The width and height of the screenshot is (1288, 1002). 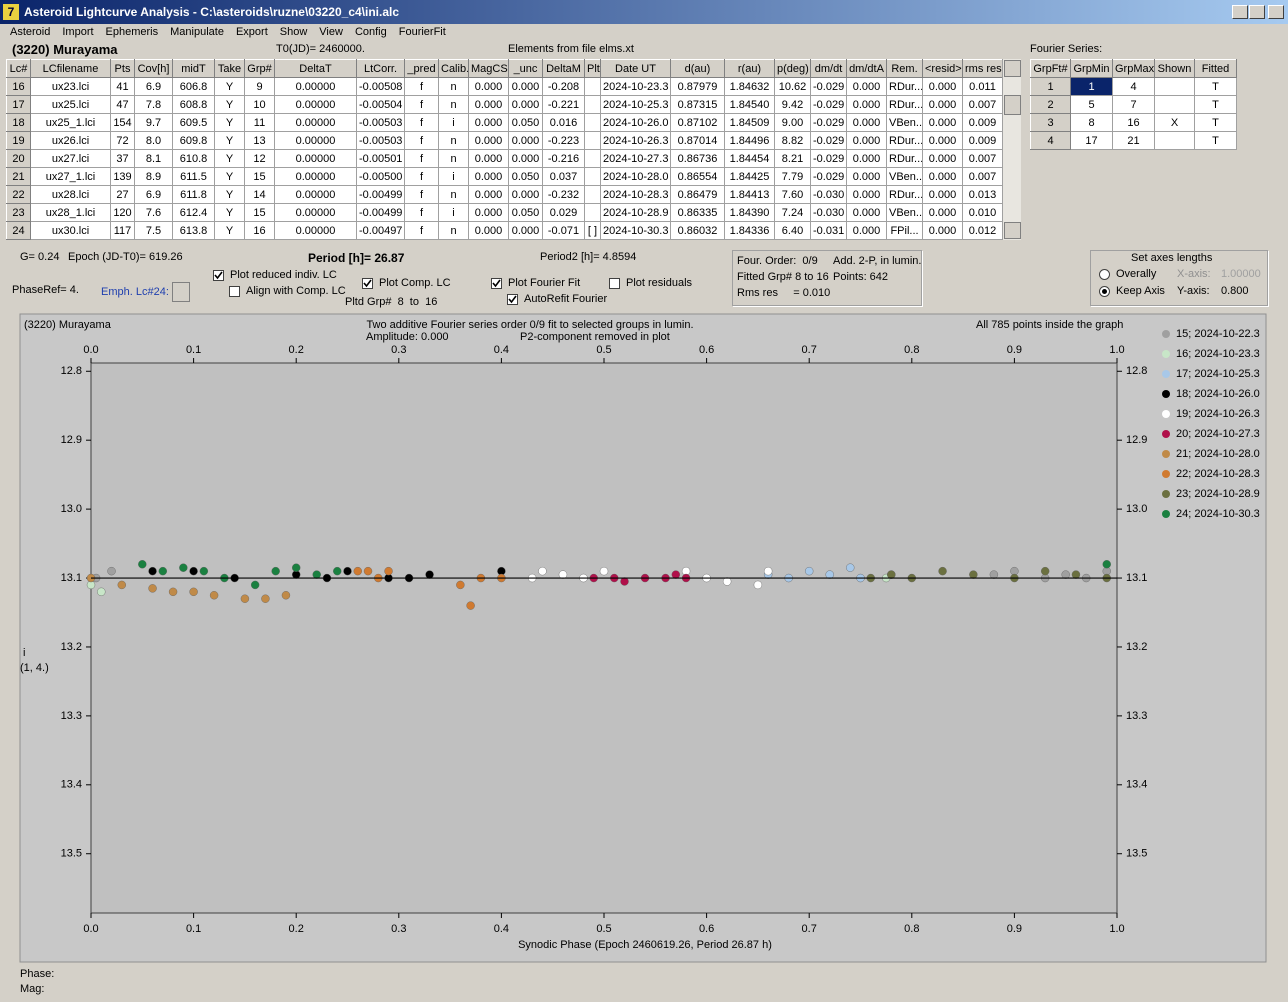 What do you see at coordinates (1276, 12) in the screenshot?
I see `close-button` at bounding box center [1276, 12].